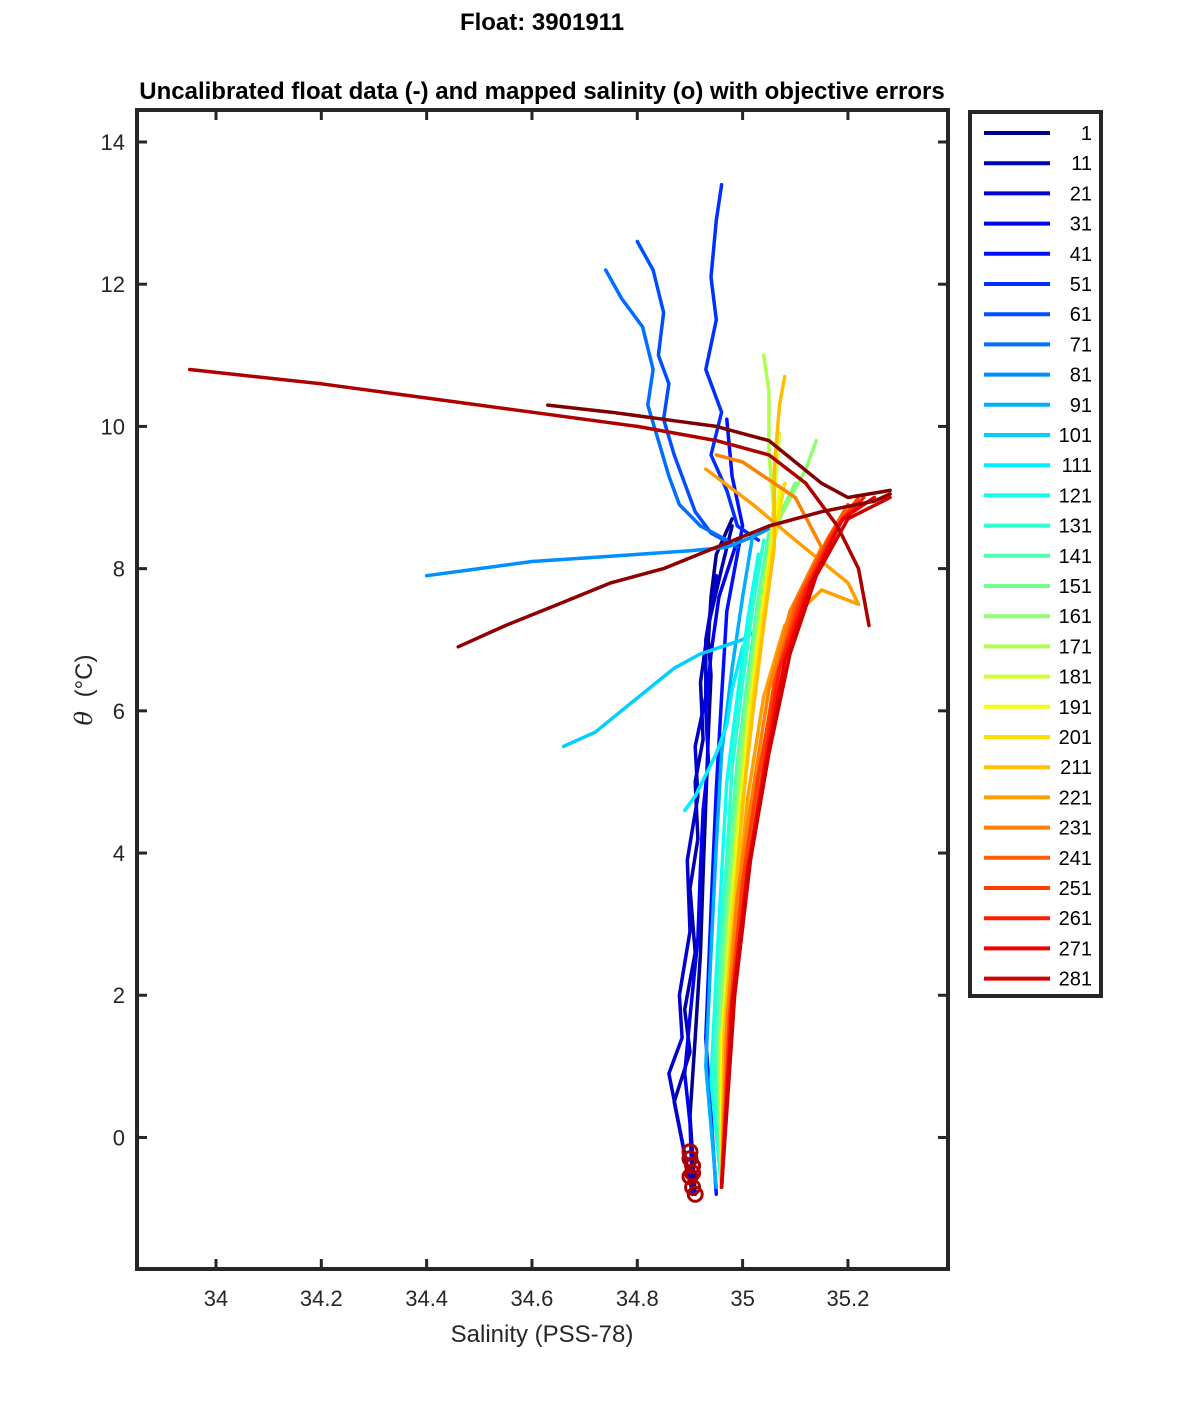 The image size is (1200, 1425). What do you see at coordinates (1038, 768) in the screenshot?
I see `legend-entry-211: 211` at bounding box center [1038, 768].